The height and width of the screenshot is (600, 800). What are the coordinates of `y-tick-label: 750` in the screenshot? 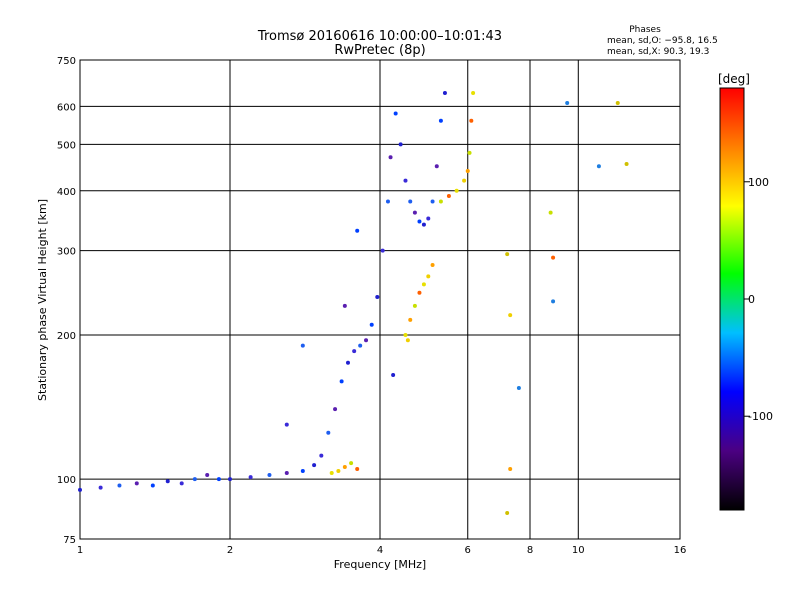 It's located at (66, 61).